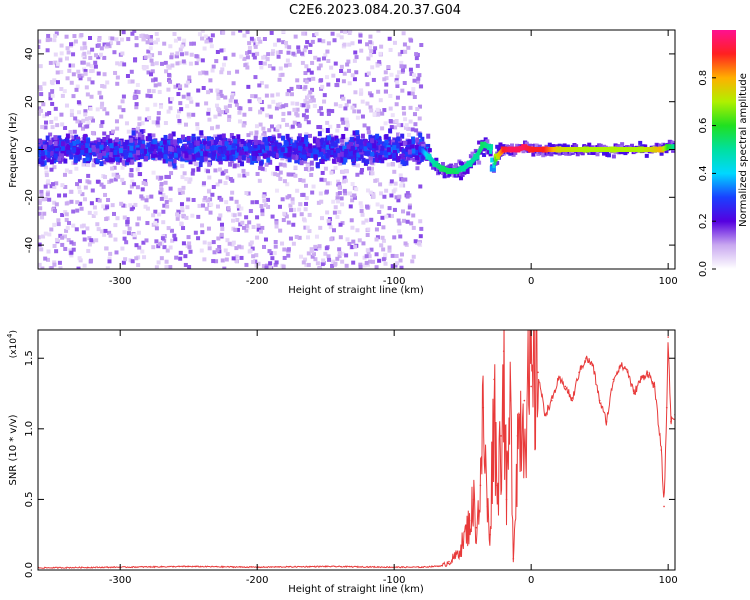 This screenshot has height=600, width=750. What do you see at coordinates (703, 173) in the screenshot?
I see `colorbar-tick-label: 0.4` at bounding box center [703, 173].